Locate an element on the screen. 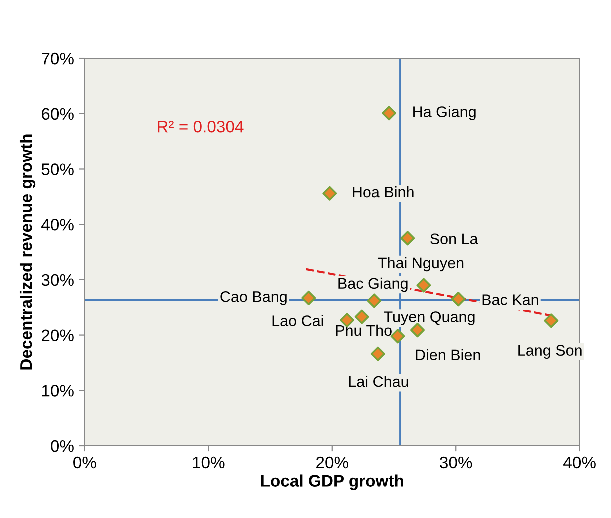 The width and height of the screenshot is (611, 518). y-tick-label: 20% is located at coordinates (58, 336).